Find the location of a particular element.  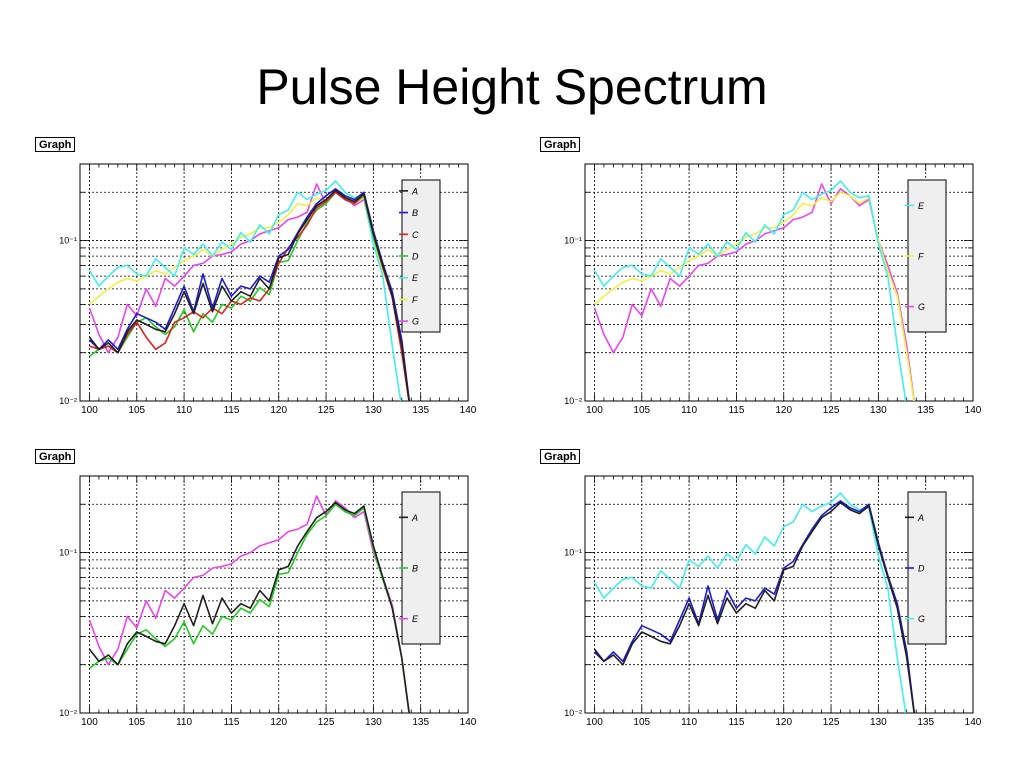

series-line-F is located at coordinates (754, 296).